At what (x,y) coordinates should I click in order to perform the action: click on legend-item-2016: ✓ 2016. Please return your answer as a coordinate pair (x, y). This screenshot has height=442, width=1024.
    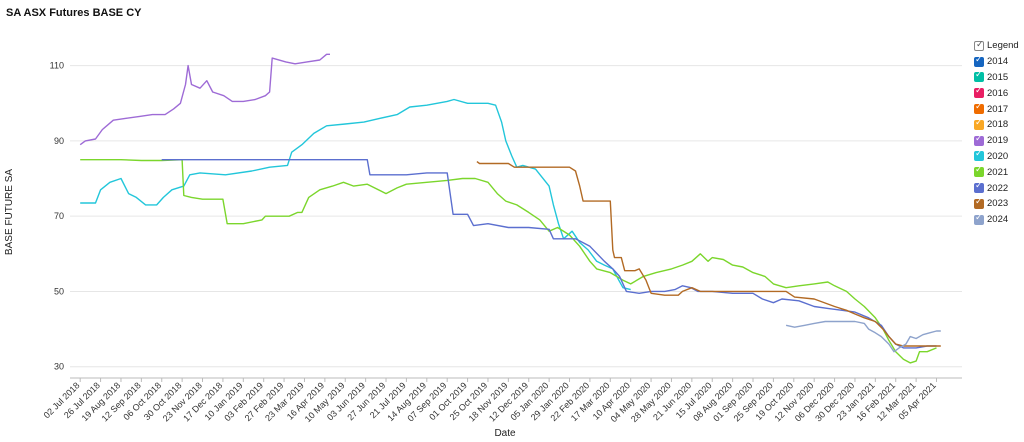
    Looking at the image, I should click on (998, 93).